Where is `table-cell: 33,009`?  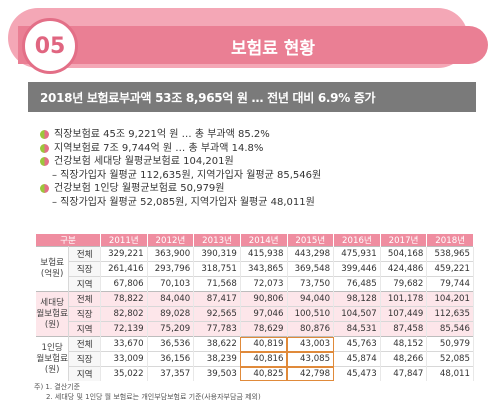
table-cell: 33,009 is located at coordinates (124, 359).